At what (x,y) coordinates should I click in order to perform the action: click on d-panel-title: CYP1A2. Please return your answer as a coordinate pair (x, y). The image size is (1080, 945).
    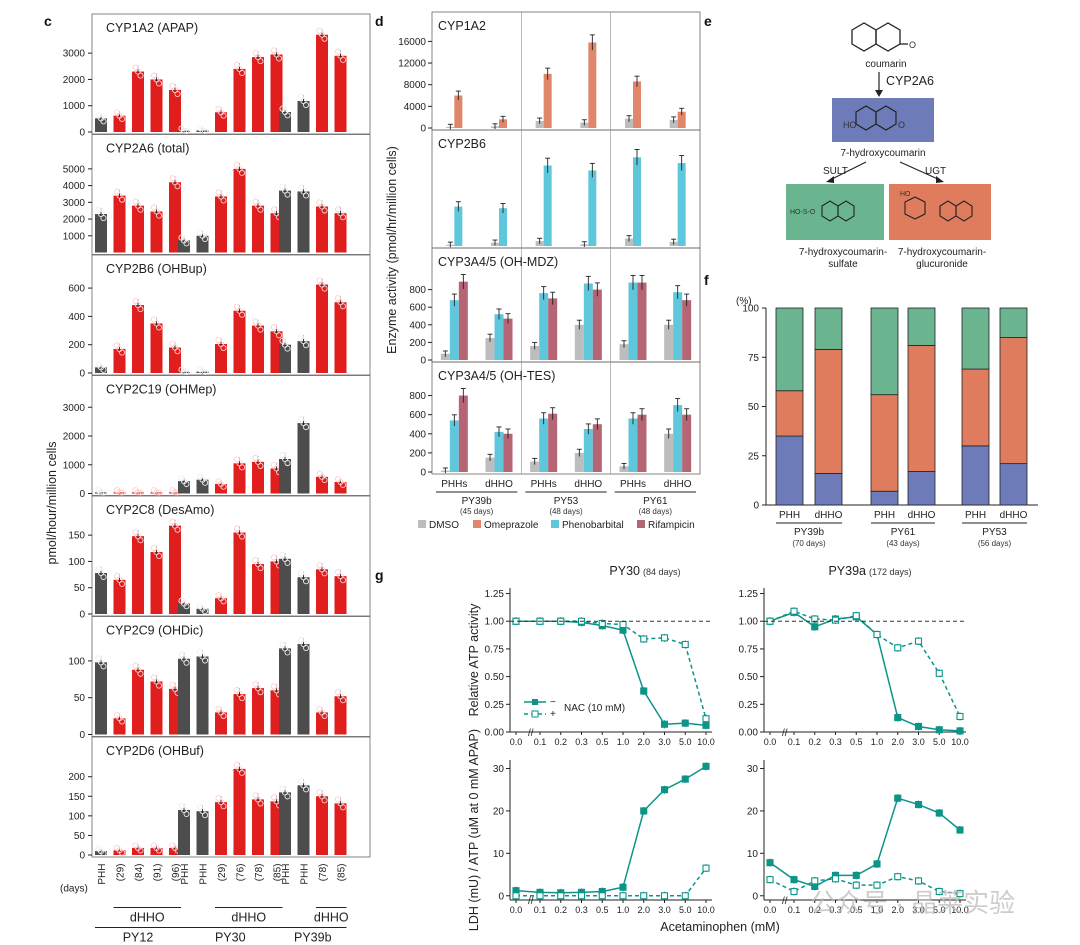
    Looking at the image, I should click on (462, 26).